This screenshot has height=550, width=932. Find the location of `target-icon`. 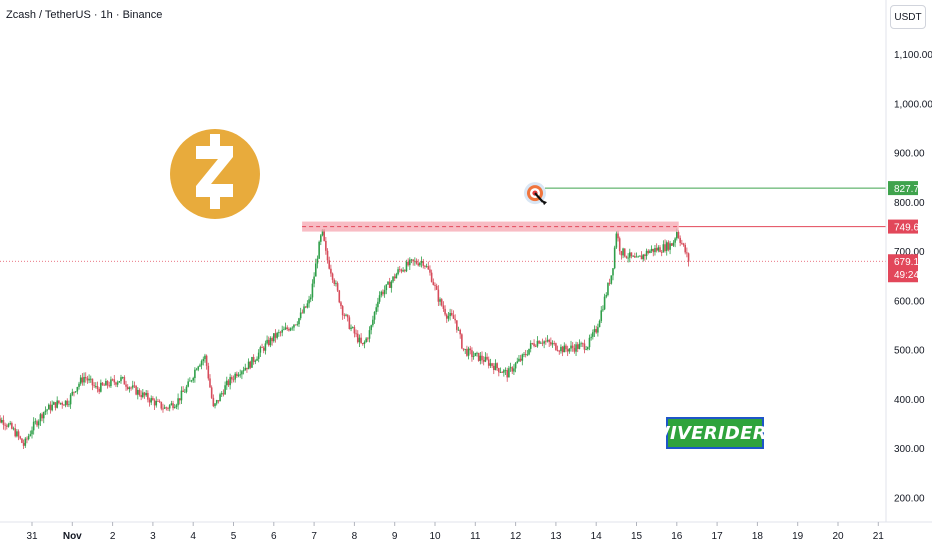

target-icon is located at coordinates (535, 194).